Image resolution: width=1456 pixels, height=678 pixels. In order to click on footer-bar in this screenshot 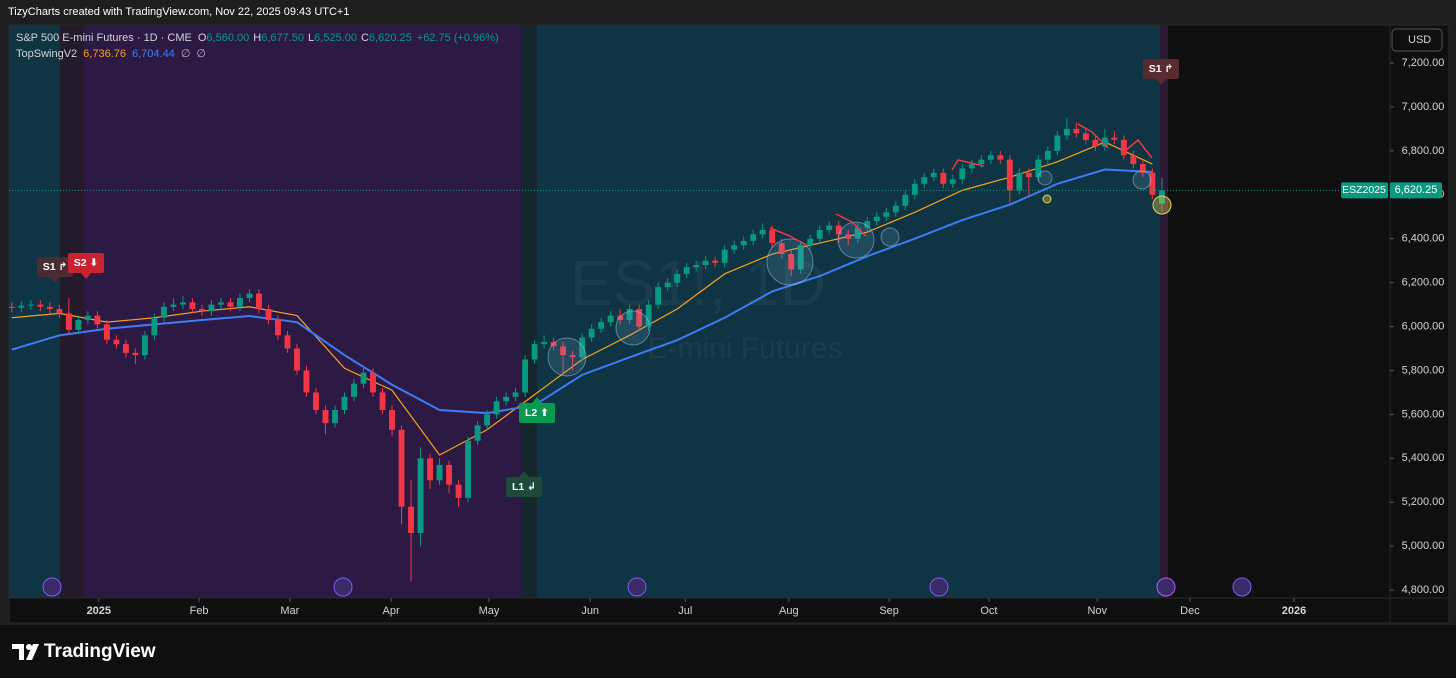, I will do `click(728, 651)`.